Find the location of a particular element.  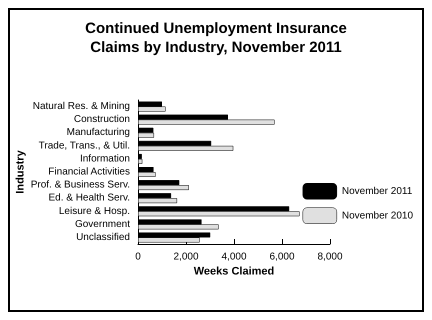

x-axis-title: Weeks Claimed is located at coordinates (234, 272).